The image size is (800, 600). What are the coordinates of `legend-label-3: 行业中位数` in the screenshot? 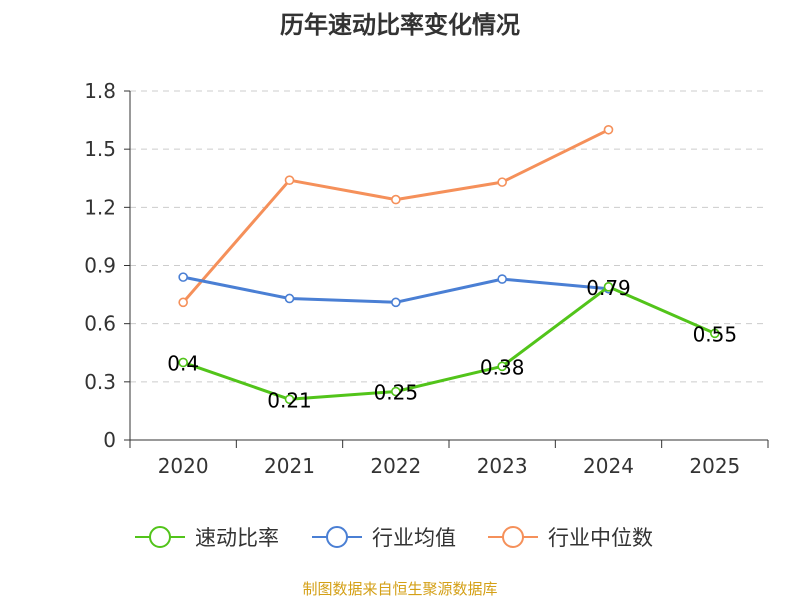 It's located at (600, 538).